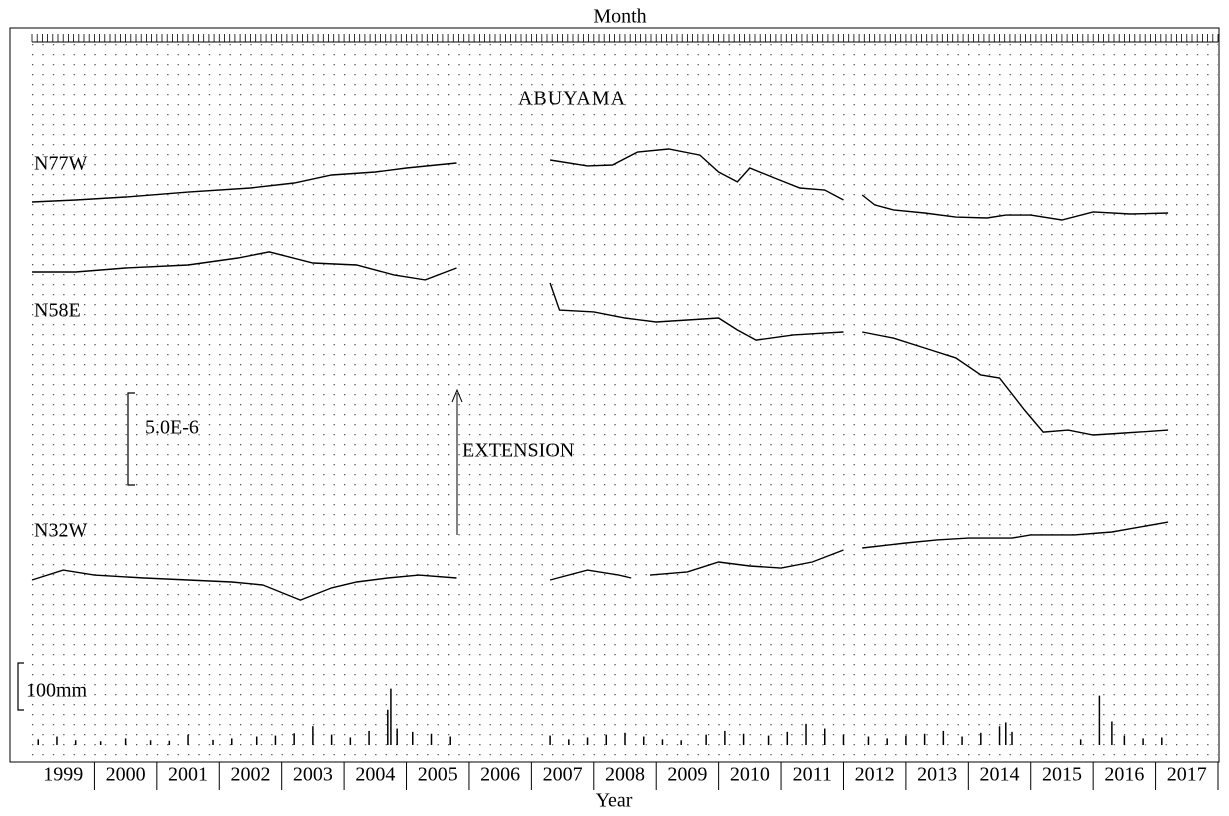 This screenshot has width=1229, height=816. What do you see at coordinates (625, 38) in the screenshot?
I see `month-ticks` at bounding box center [625, 38].